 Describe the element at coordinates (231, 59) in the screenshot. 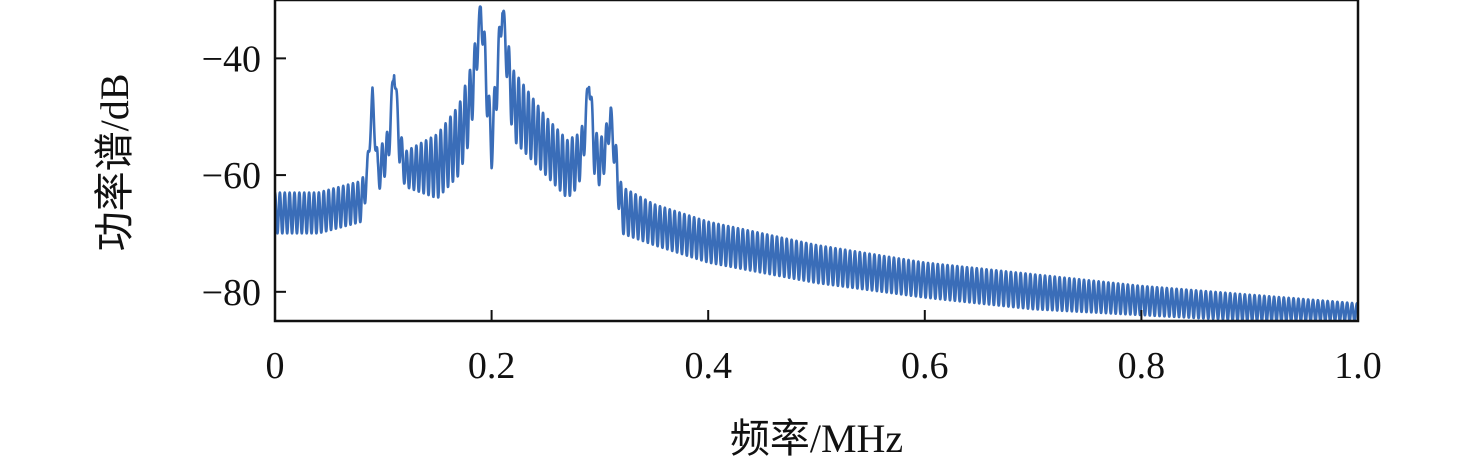

I see `y-tick-label: −40` at that location.